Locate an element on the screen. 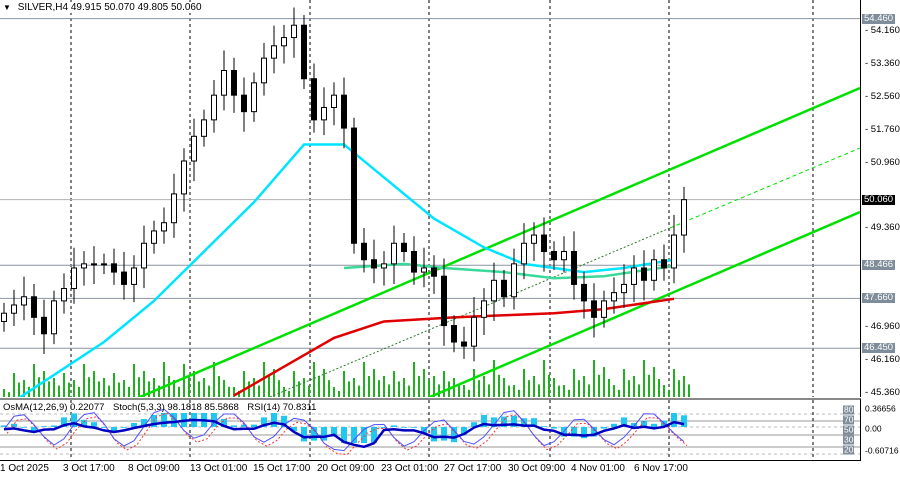 This screenshot has height=481, width=900. time-tick-label: 27 Oct 17:00 is located at coordinates (473, 468).